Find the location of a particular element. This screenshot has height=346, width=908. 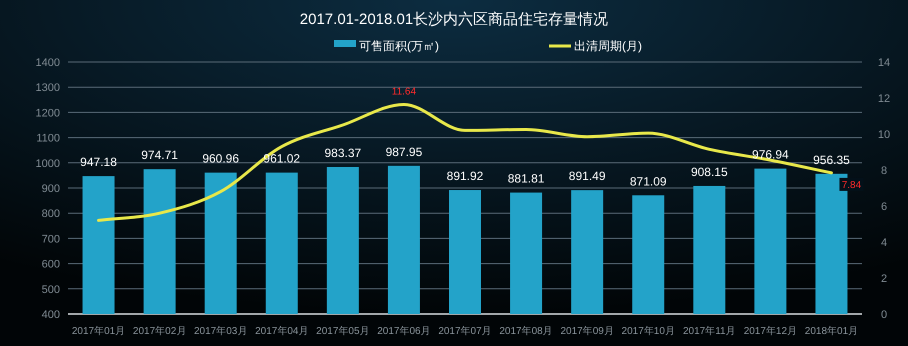

data-label: 908.15 is located at coordinates (709, 171).